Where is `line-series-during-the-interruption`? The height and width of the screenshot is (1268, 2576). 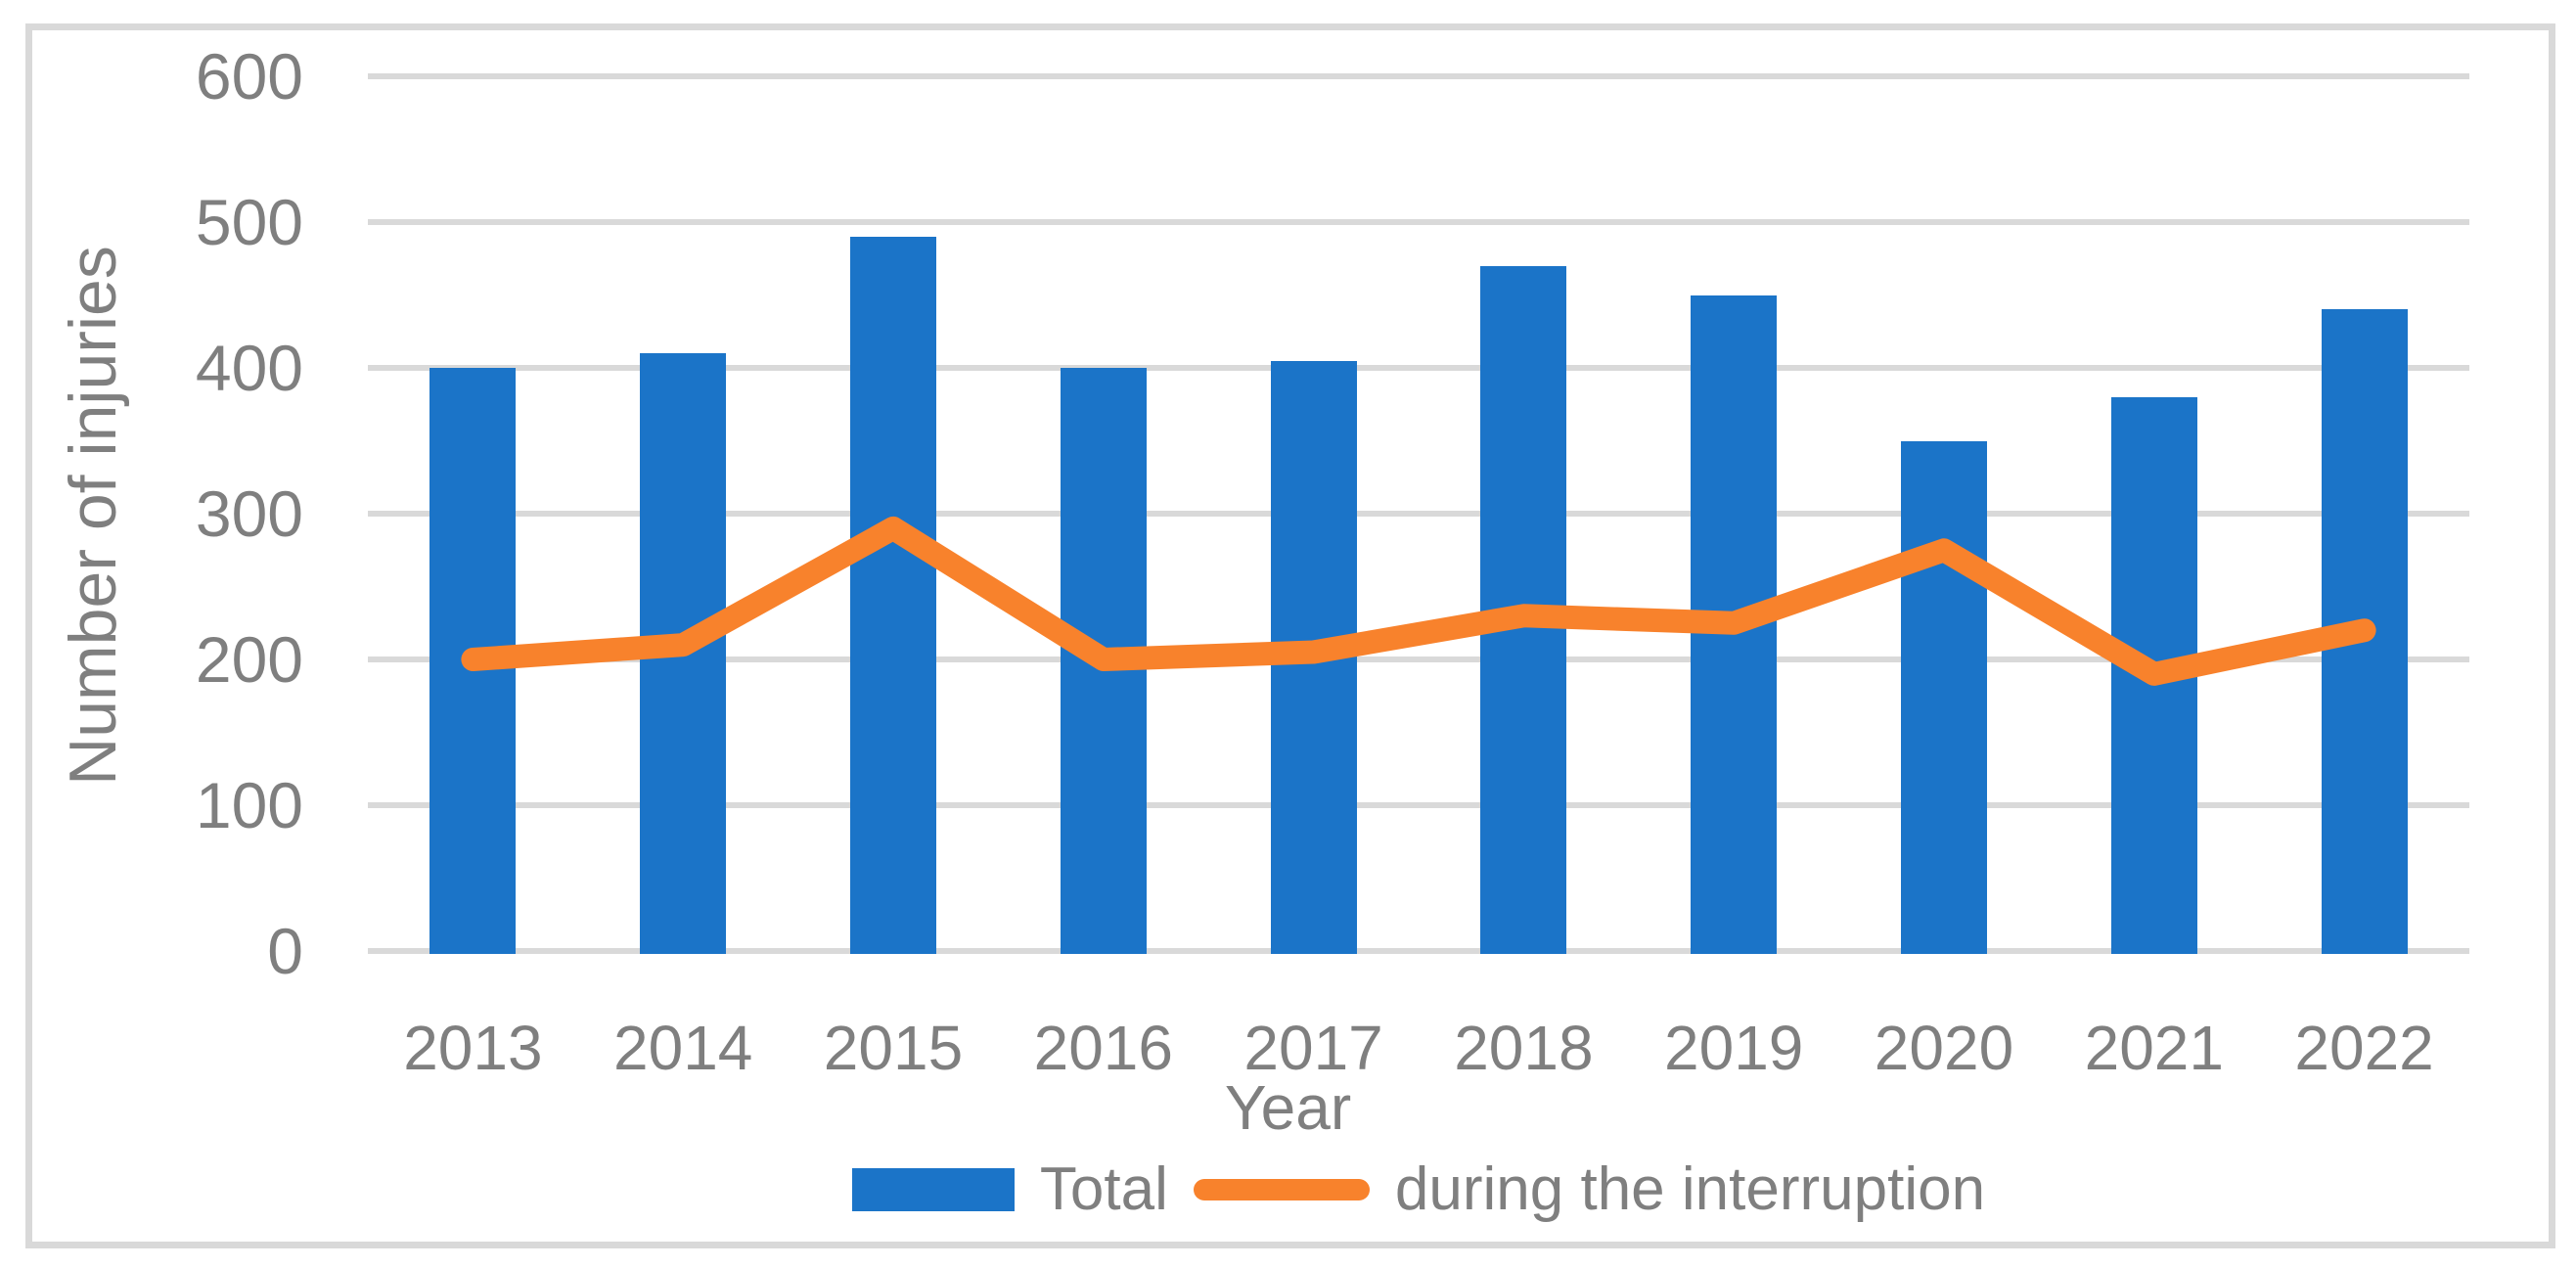 line-series-during-the-interruption is located at coordinates (1418, 601).